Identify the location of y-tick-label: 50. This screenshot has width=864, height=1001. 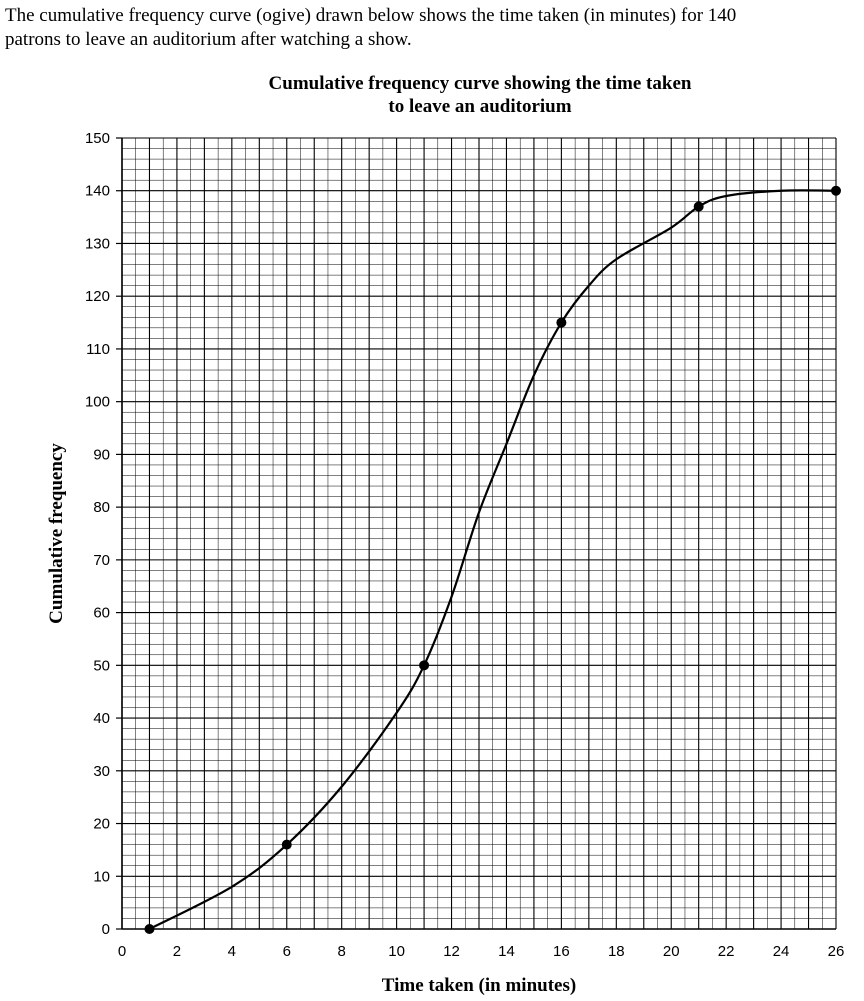
(101, 665).